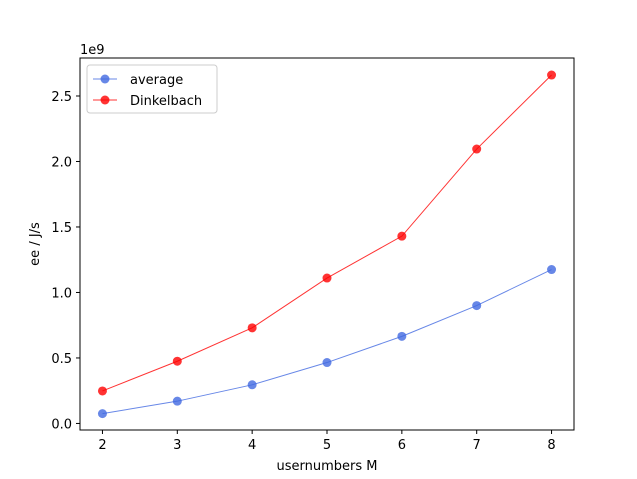 The width and height of the screenshot is (637, 479). I want to click on x-tick-label: 7, so click(477, 445).